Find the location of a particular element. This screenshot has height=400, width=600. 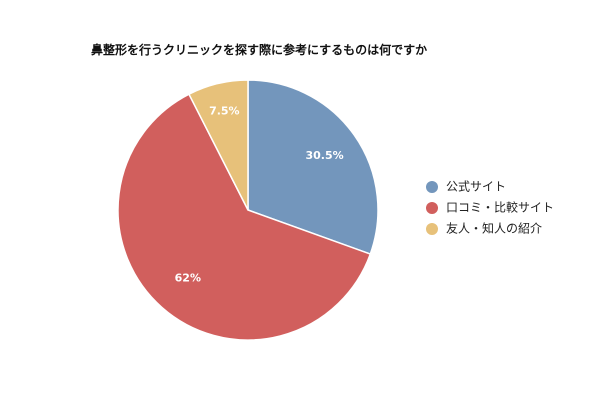

legend-label-2: 口コミ・比較サイト is located at coordinates (500, 207).